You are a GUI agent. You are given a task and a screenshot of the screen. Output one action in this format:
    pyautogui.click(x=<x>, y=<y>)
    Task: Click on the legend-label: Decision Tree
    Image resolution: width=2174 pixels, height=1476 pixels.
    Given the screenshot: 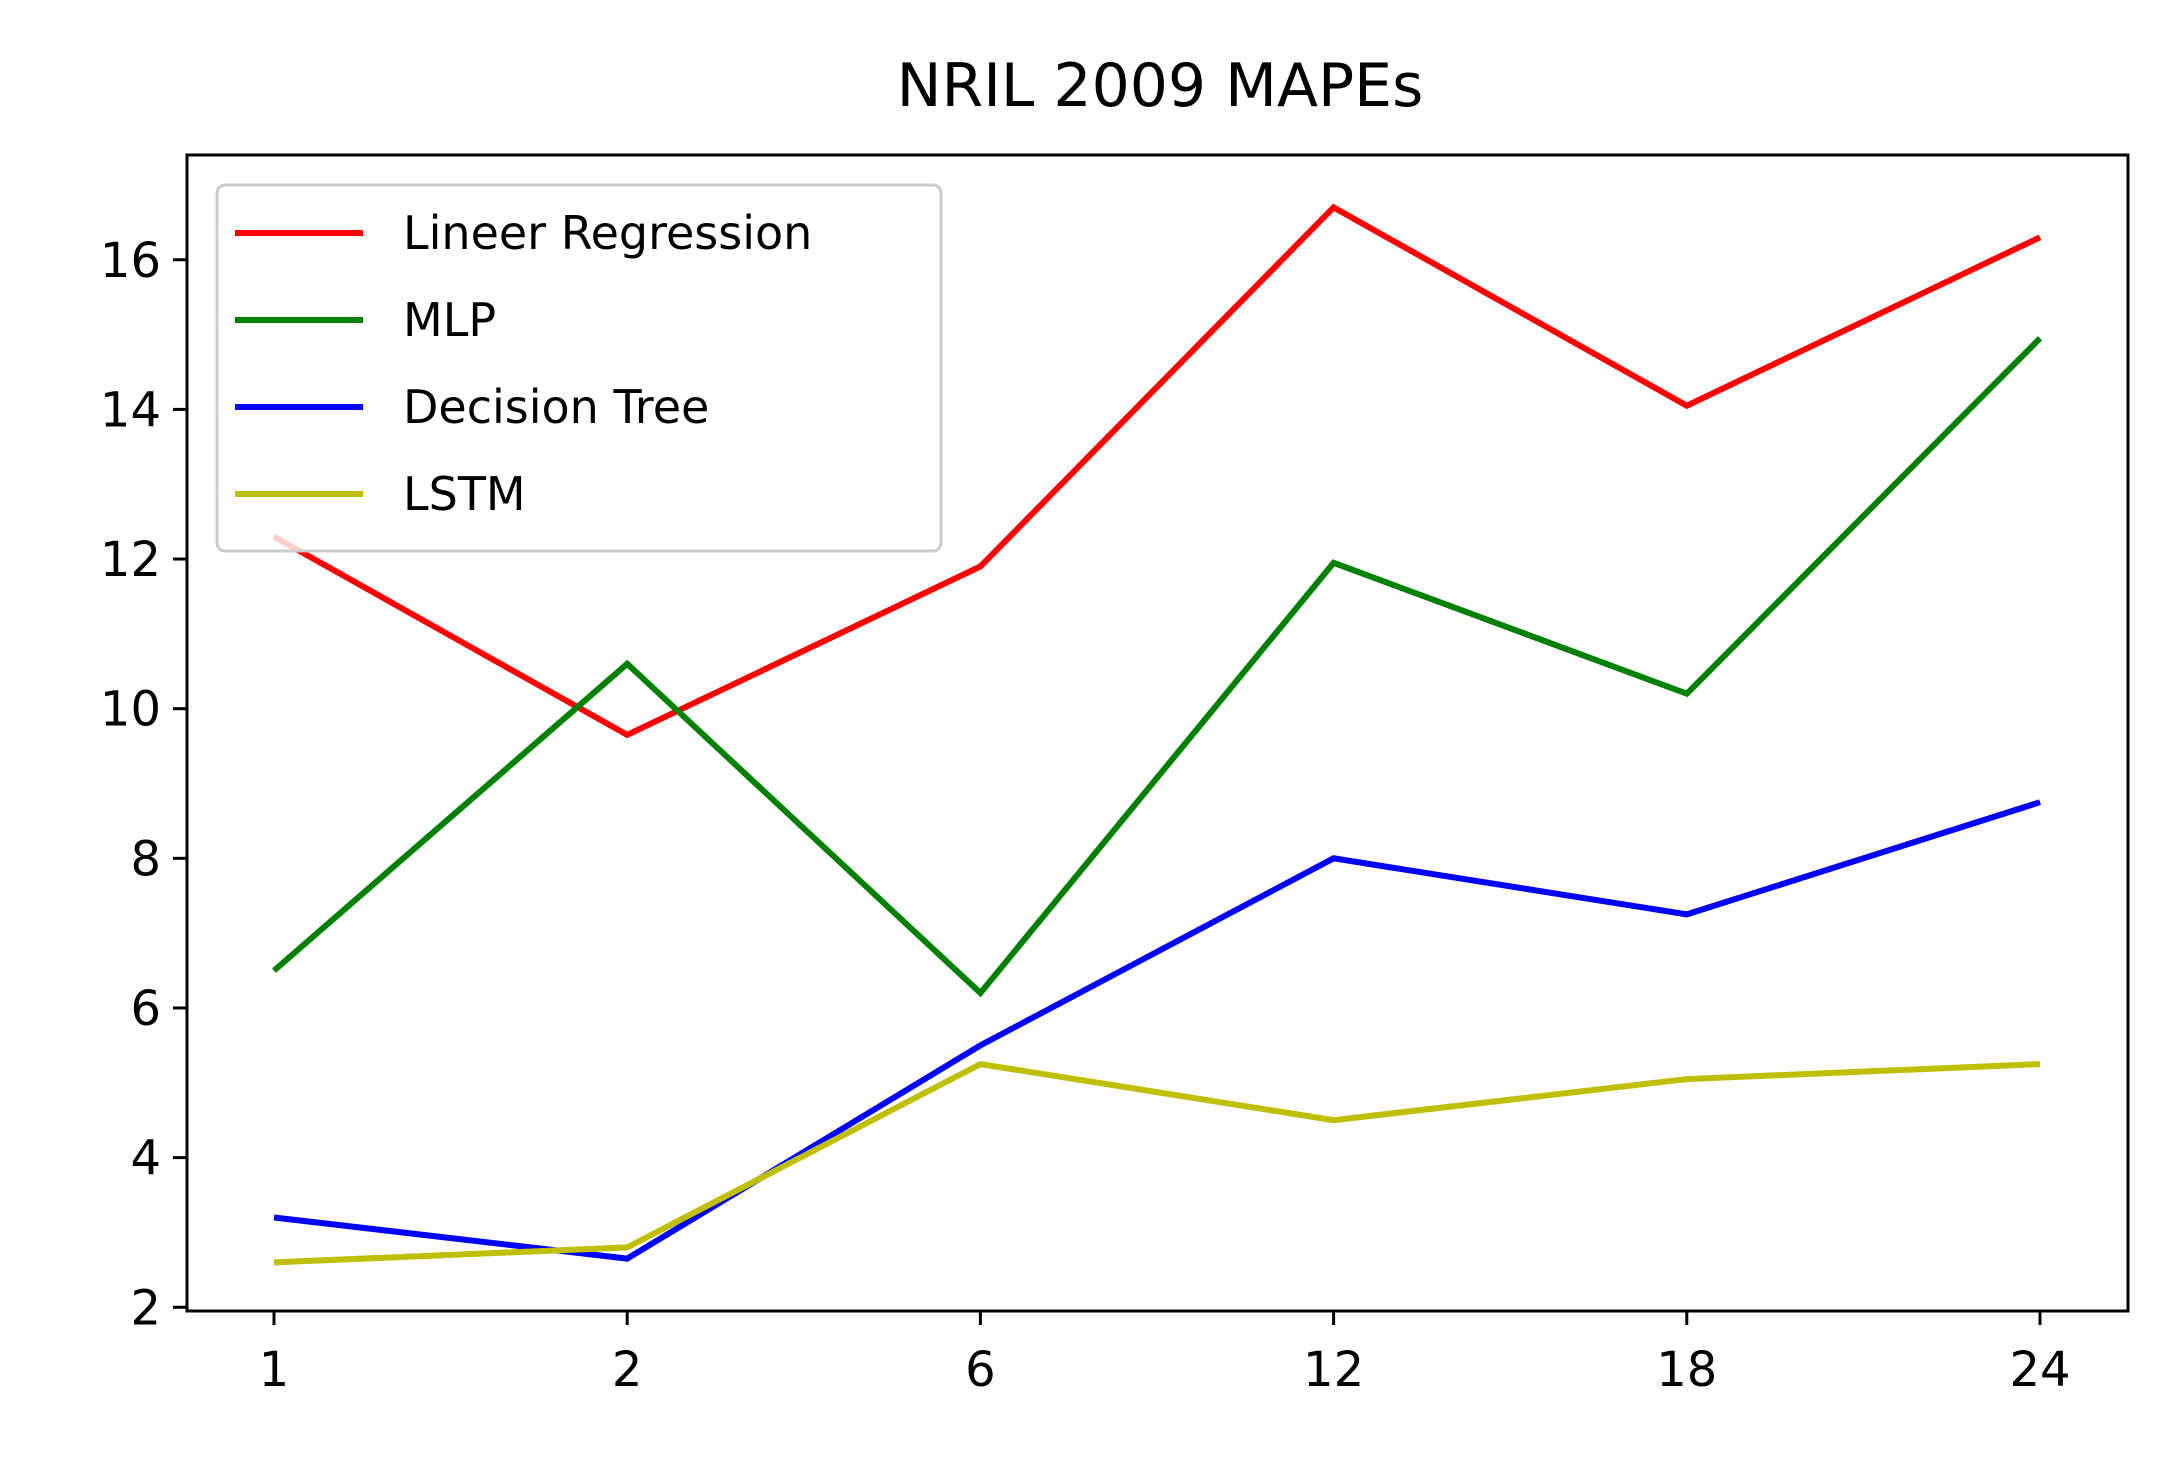 What is the action you would take?
    pyautogui.click(x=556, y=407)
    